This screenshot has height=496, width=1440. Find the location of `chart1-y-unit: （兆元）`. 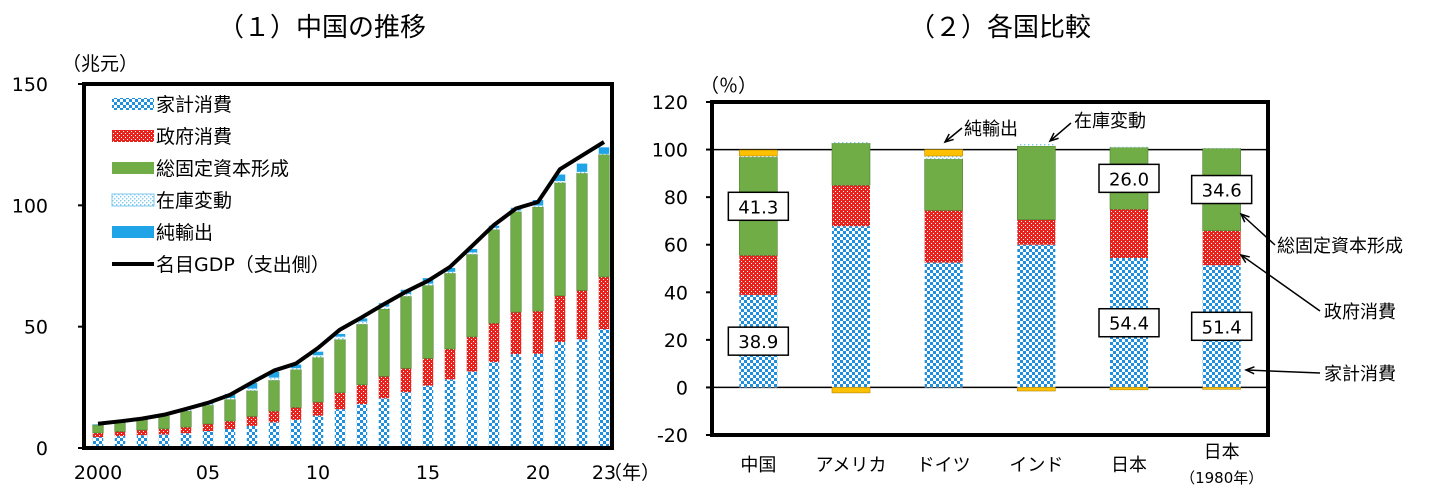

chart1-y-unit: （兆元） is located at coordinates (100, 64).